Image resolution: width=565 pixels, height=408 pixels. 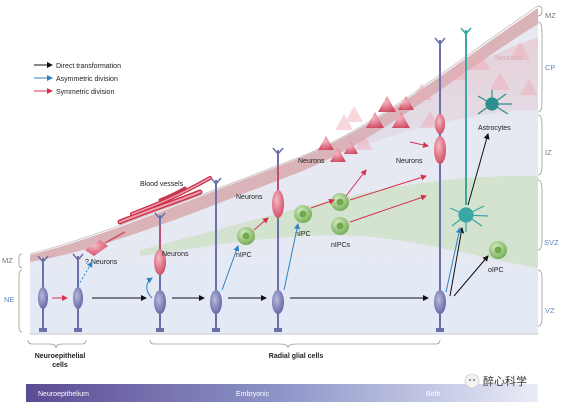 I want to click on oipc-label: oIPC, so click(x=496, y=270).